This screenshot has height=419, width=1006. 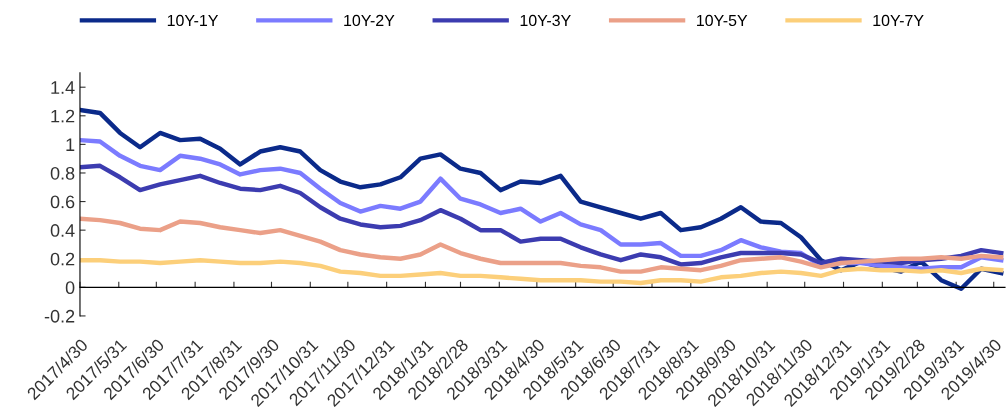 What do you see at coordinates (193, 20) in the screenshot?
I see `legend-label: 10Y-1Y` at bounding box center [193, 20].